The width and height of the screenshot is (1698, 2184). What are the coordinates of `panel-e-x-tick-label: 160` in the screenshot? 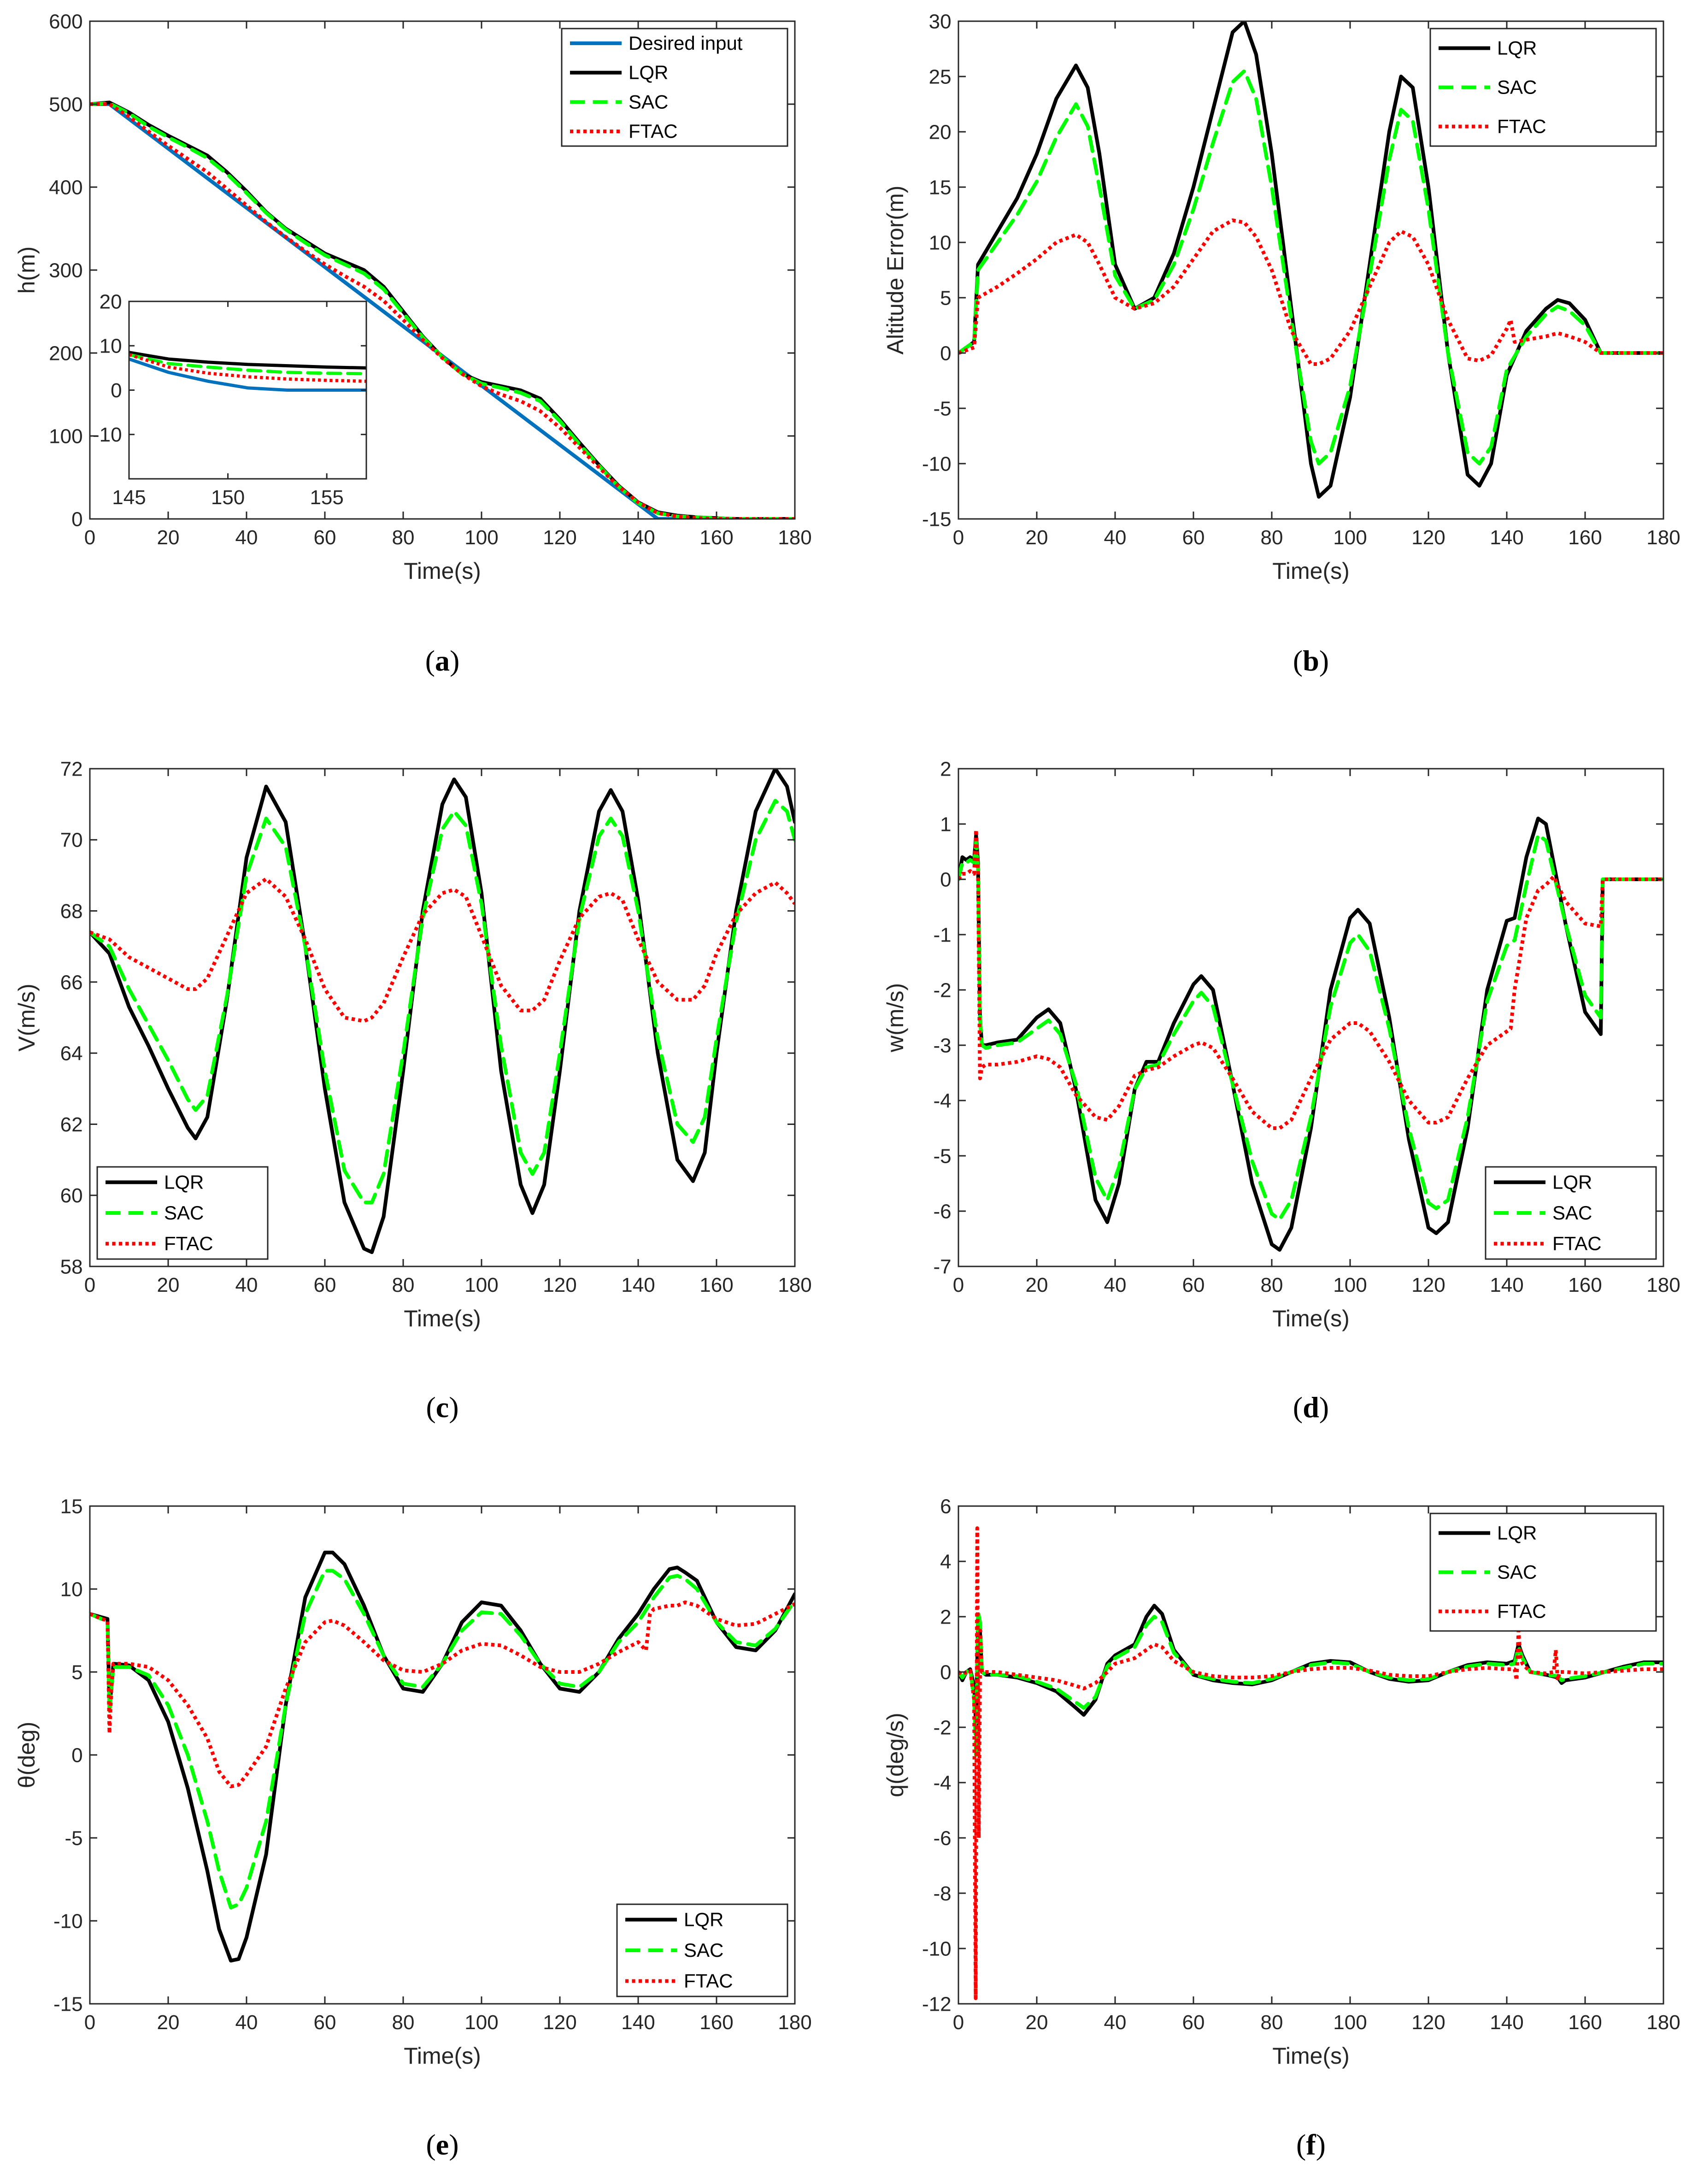 It's located at (716, 2022).